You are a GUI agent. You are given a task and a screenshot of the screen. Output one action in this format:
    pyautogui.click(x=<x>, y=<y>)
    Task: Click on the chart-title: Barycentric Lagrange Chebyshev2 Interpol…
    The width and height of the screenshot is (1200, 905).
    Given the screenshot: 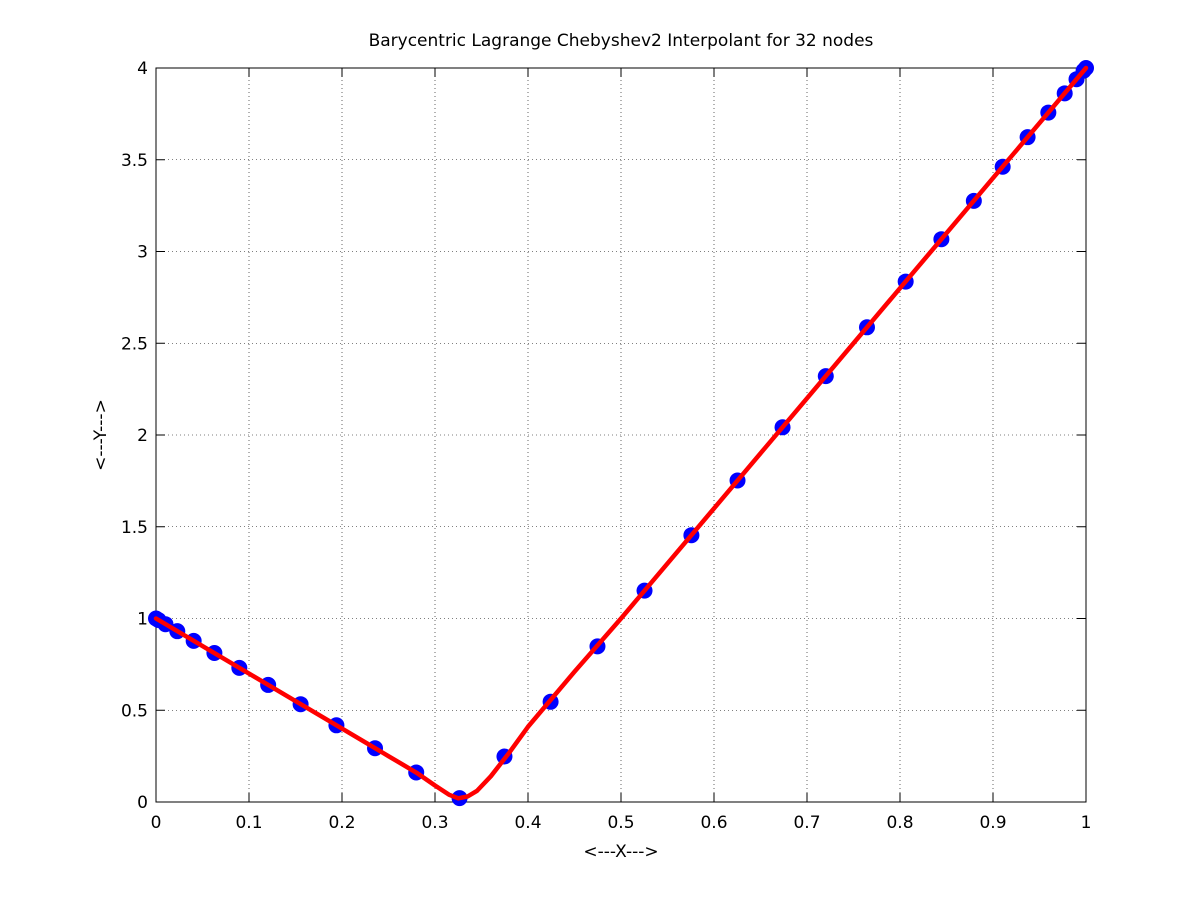 What is the action you would take?
    pyautogui.click(x=621, y=41)
    